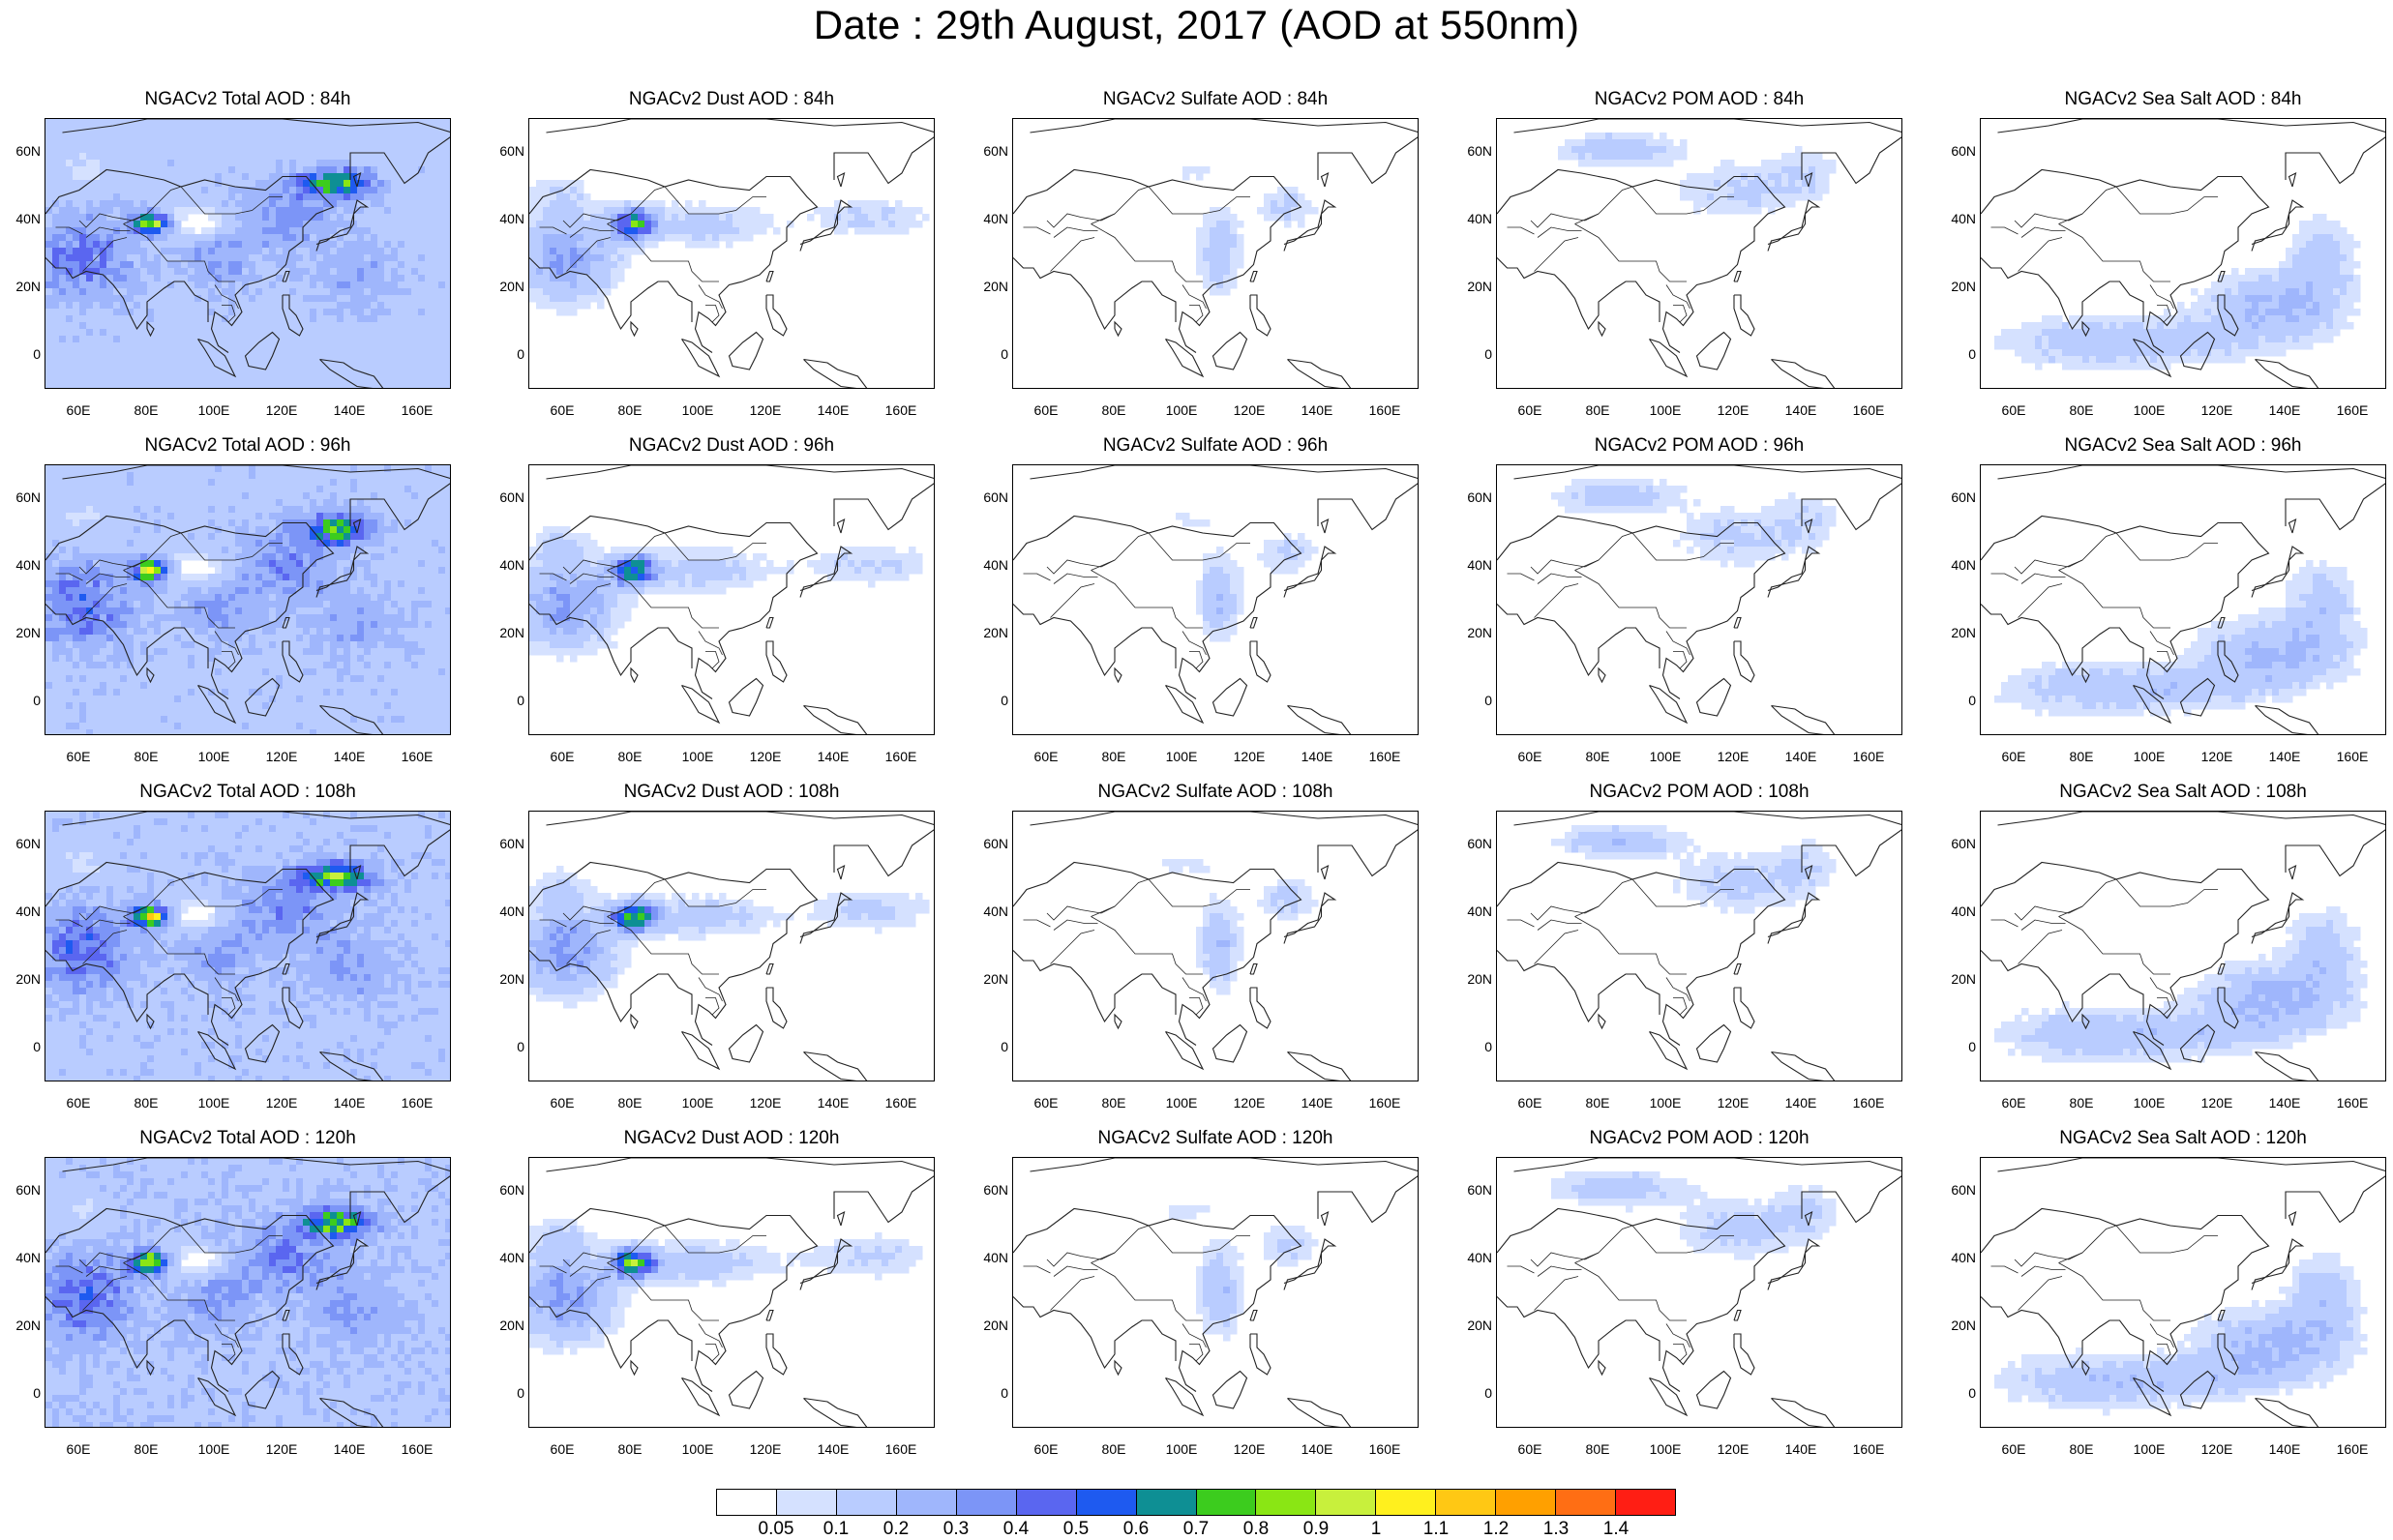  What do you see at coordinates (1215, 99) in the screenshot?
I see `panel-title: NGACv2 Sulfate AOD : 84h` at bounding box center [1215, 99].